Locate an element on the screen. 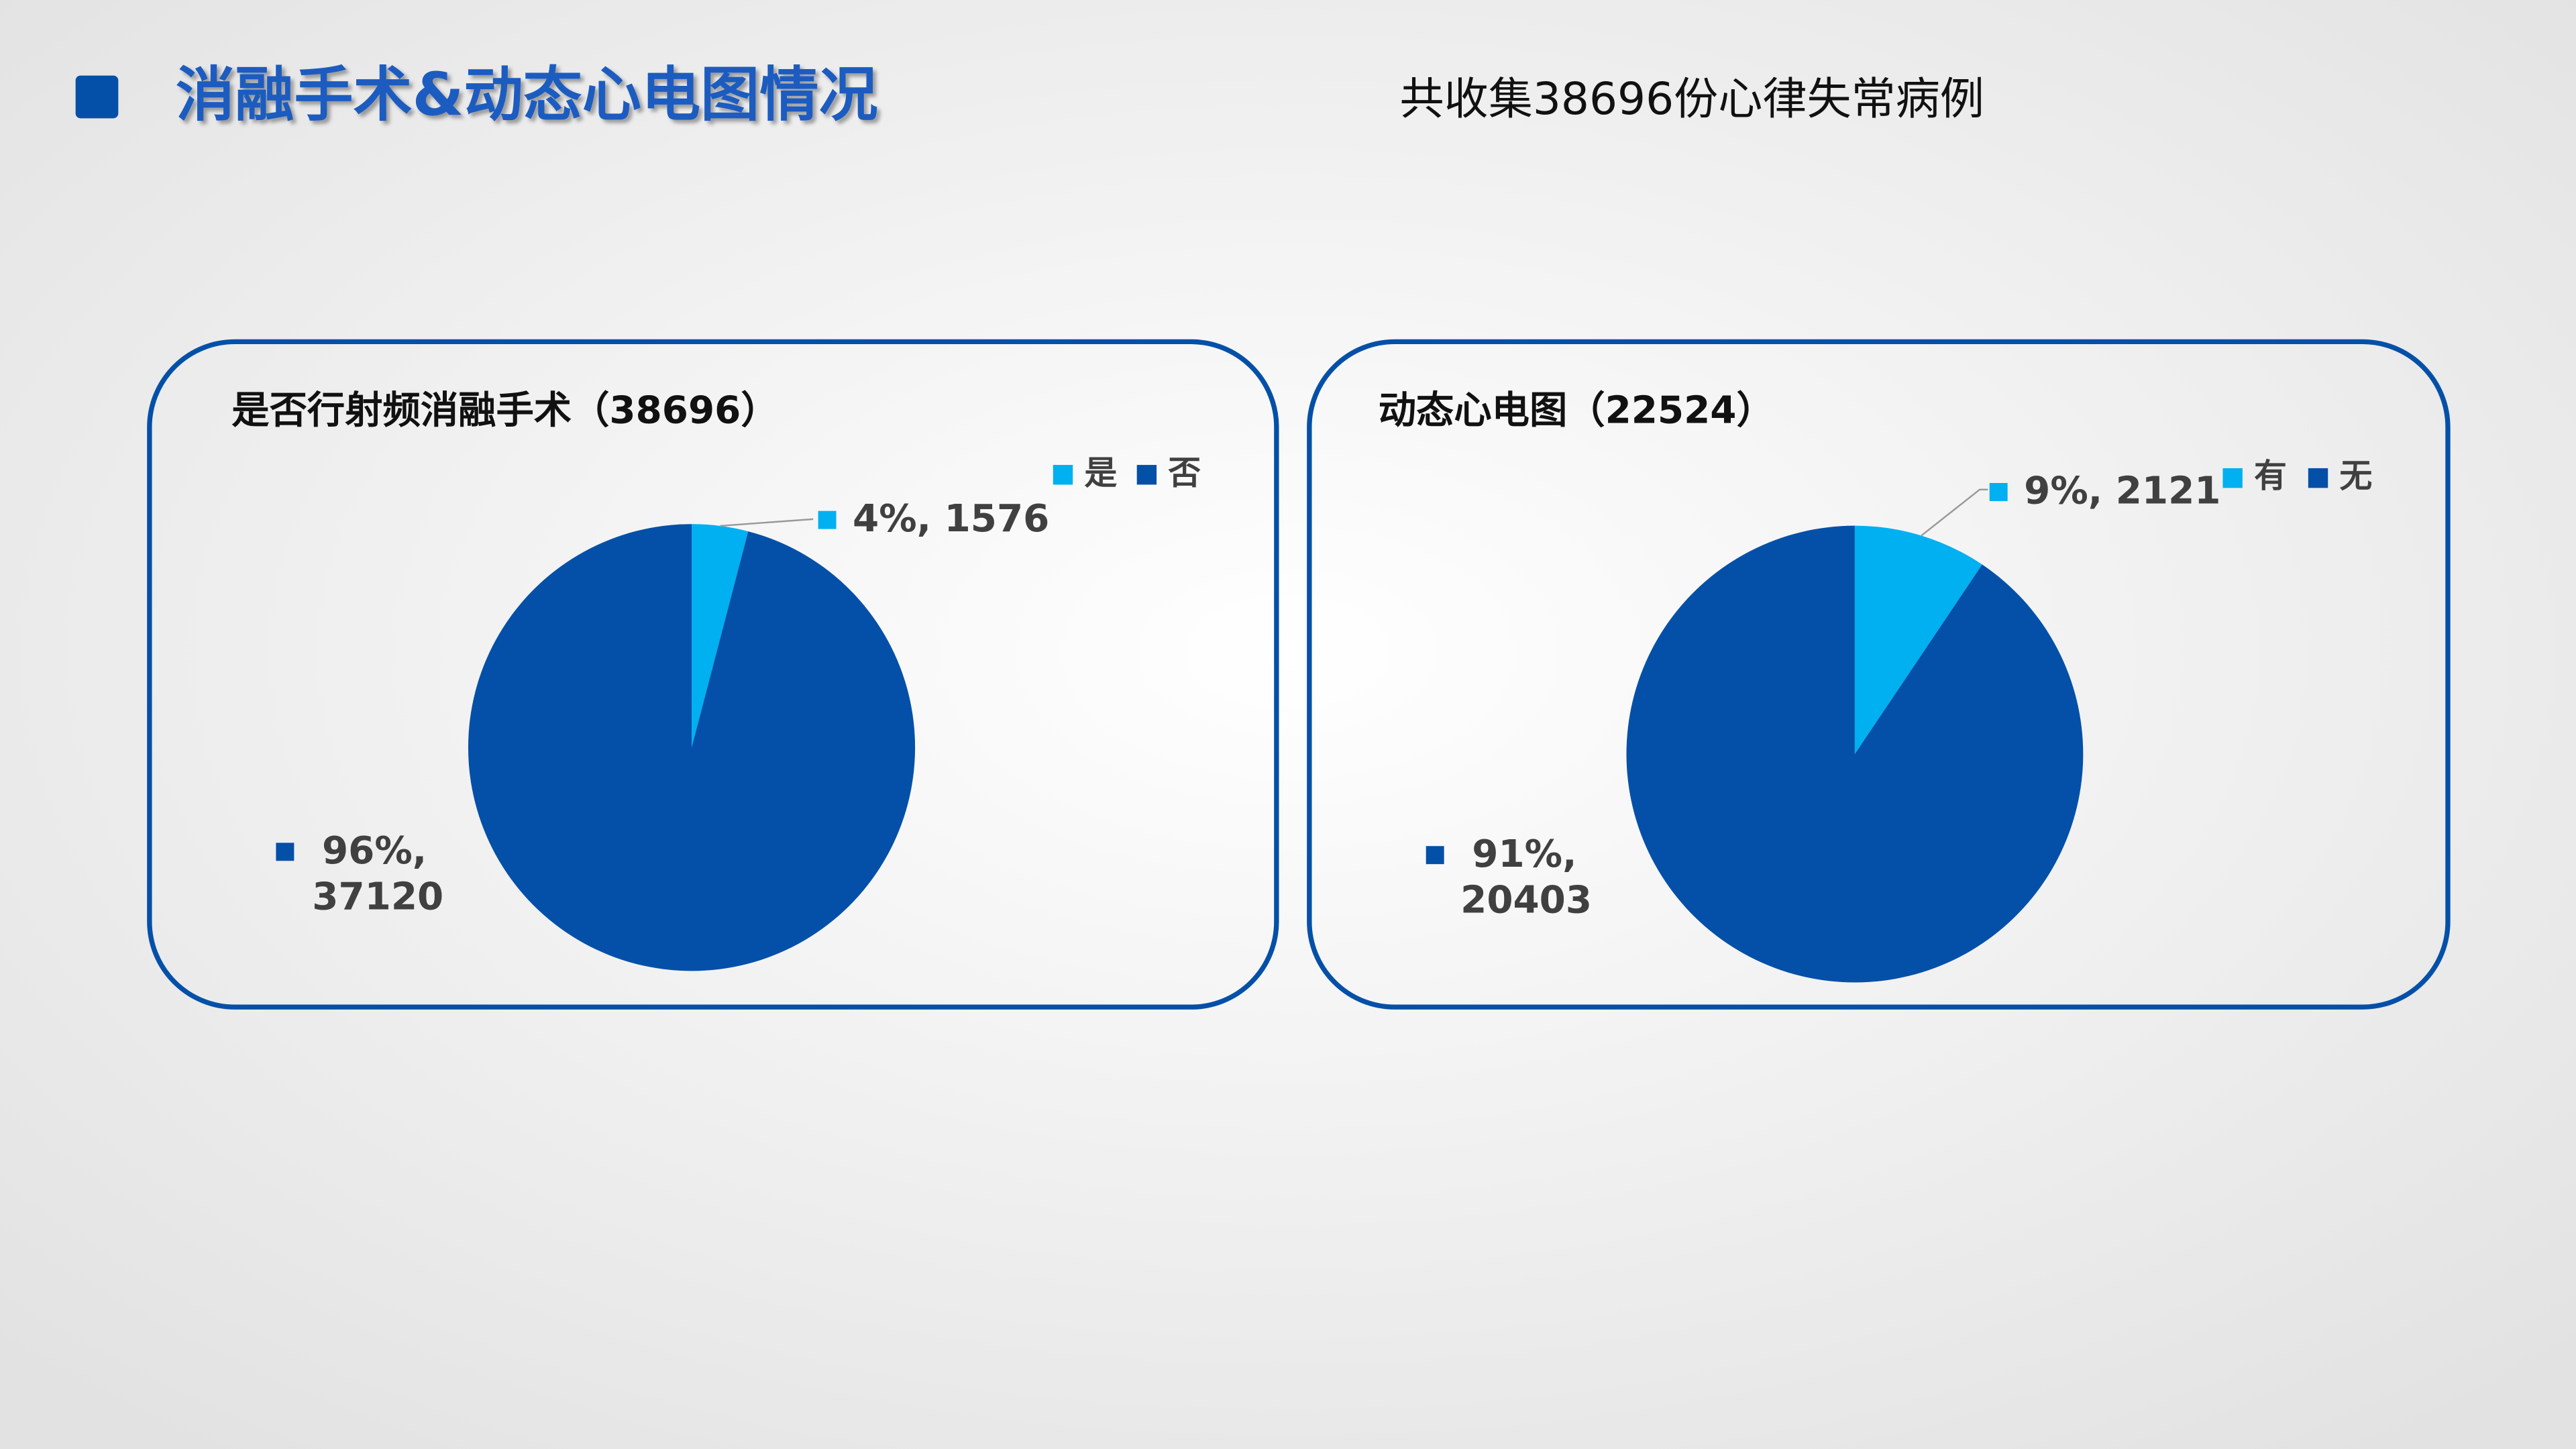 This screenshot has height=1449, width=2576. legend-label: 否 is located at coordinates (1184, 472).